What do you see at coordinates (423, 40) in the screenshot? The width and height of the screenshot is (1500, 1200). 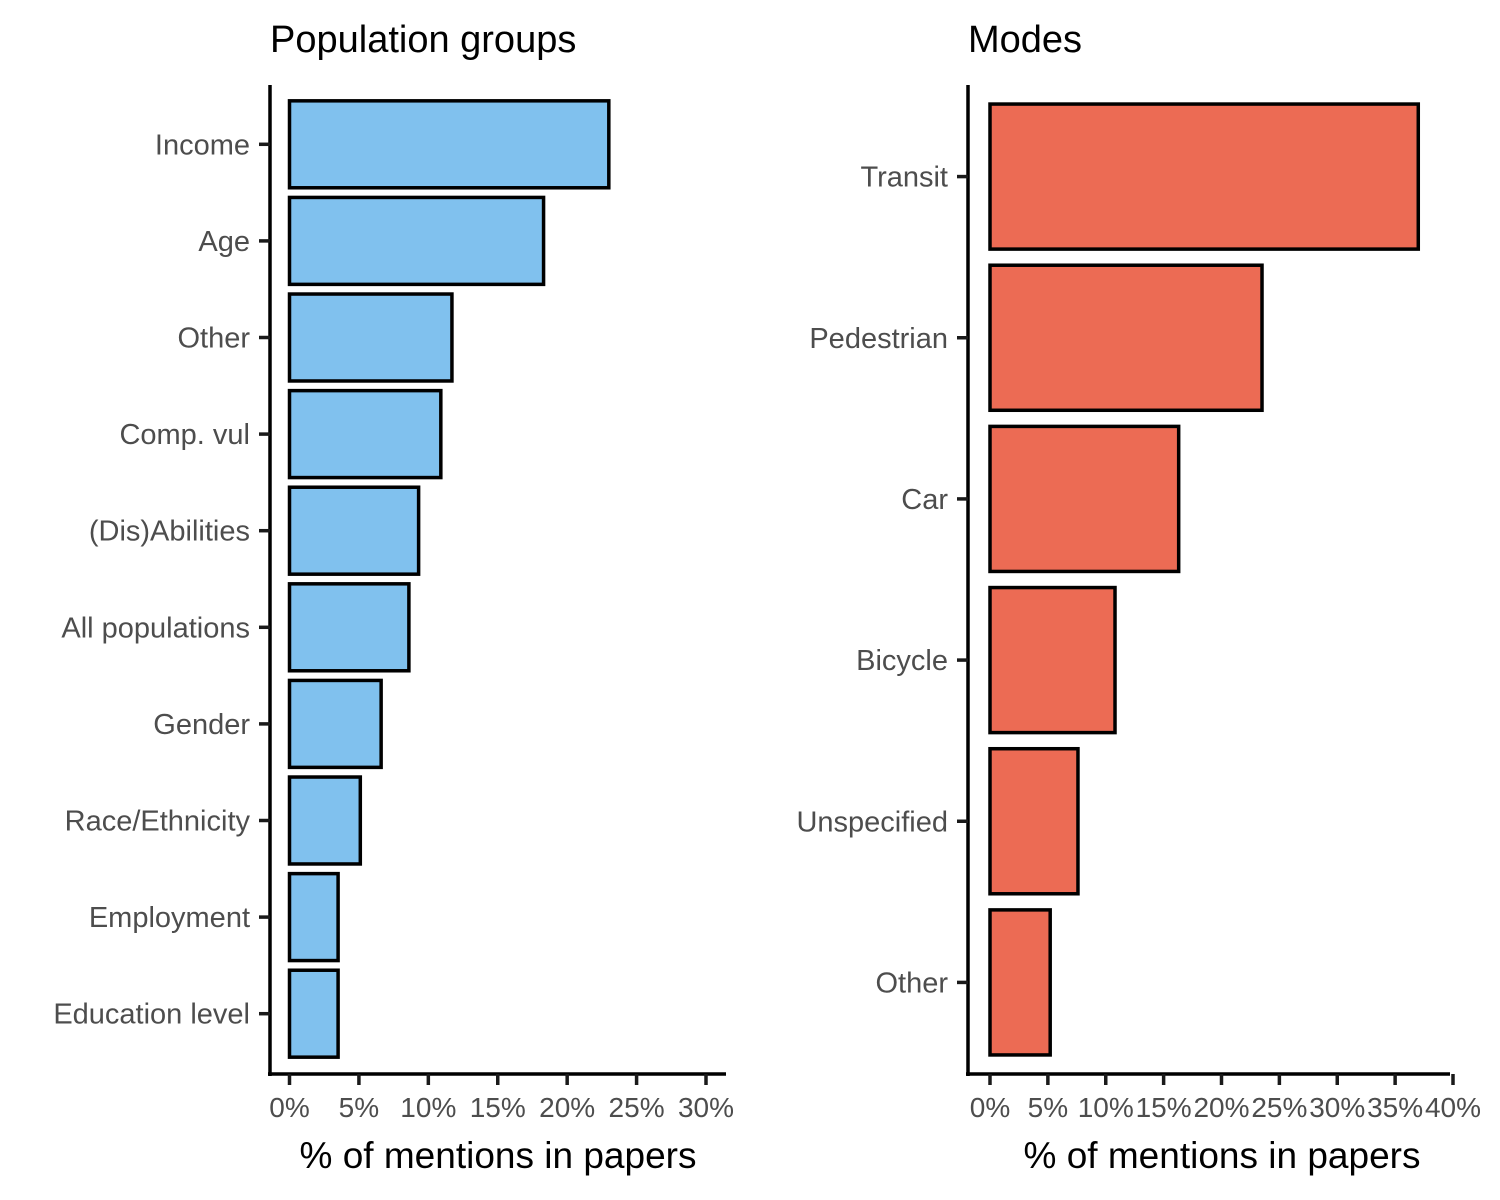 I see `panel-title: Population groups` at bounding box center [423, 40].